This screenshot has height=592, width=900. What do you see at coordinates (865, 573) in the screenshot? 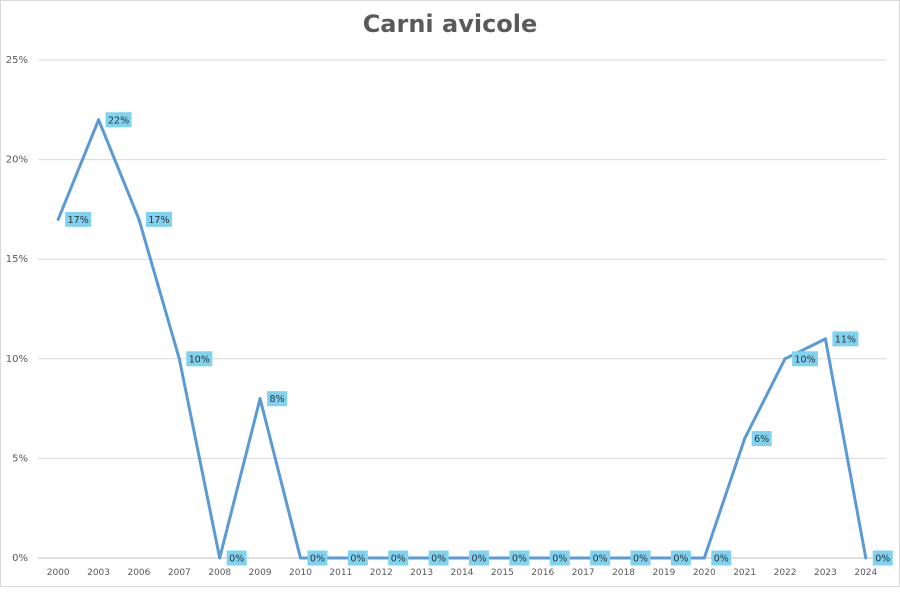
I see `x-tick-label: 2024` at bounding box center [865, 573].